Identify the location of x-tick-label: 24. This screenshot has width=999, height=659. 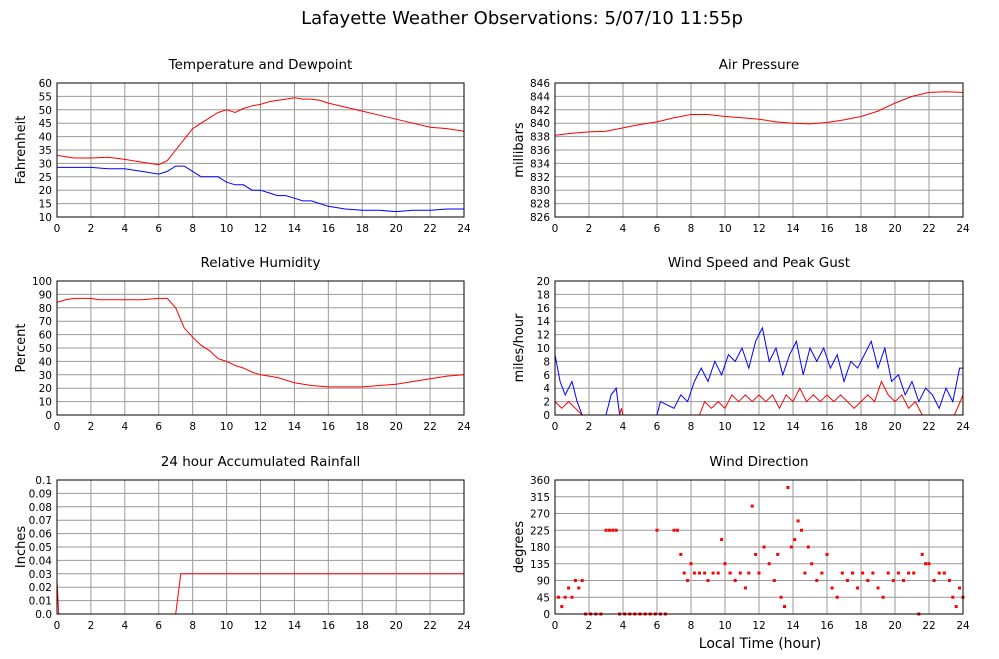
(963, 427).